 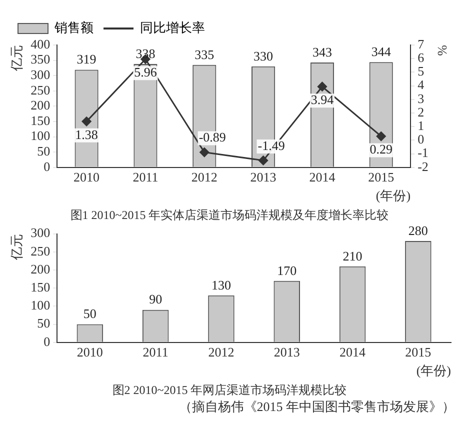 What do you see at coordinates (421, 84) in the screenshot?
I see `y2-tick-label: 4` at bounding box center [421, 84].